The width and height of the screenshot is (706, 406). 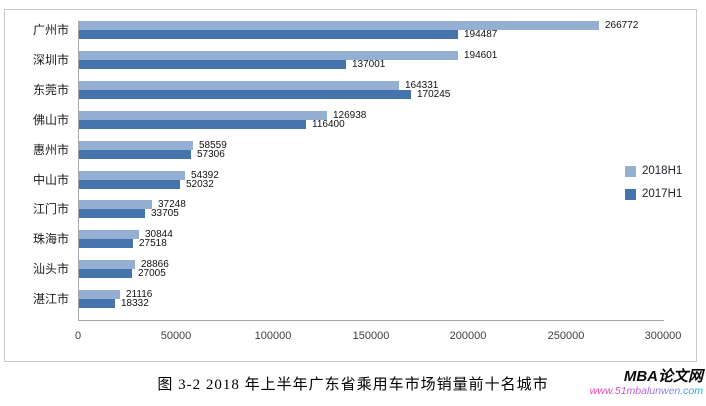 I want to click on watermark-title: MBA论文网, so click(x=663, y=376).